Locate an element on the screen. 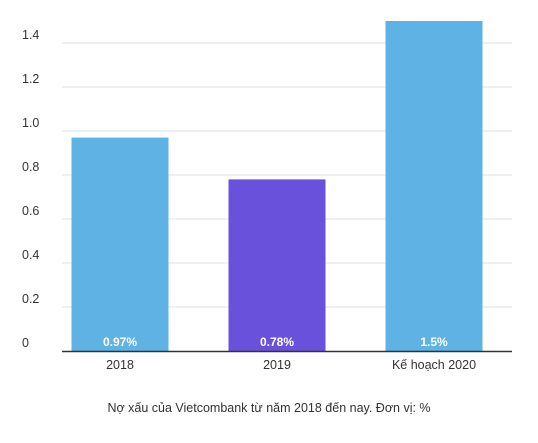 The height and width of the screenshot is (443, 538). data-labels: 0.97% 0.78% 1.5% is located at coordinates (275, 342).